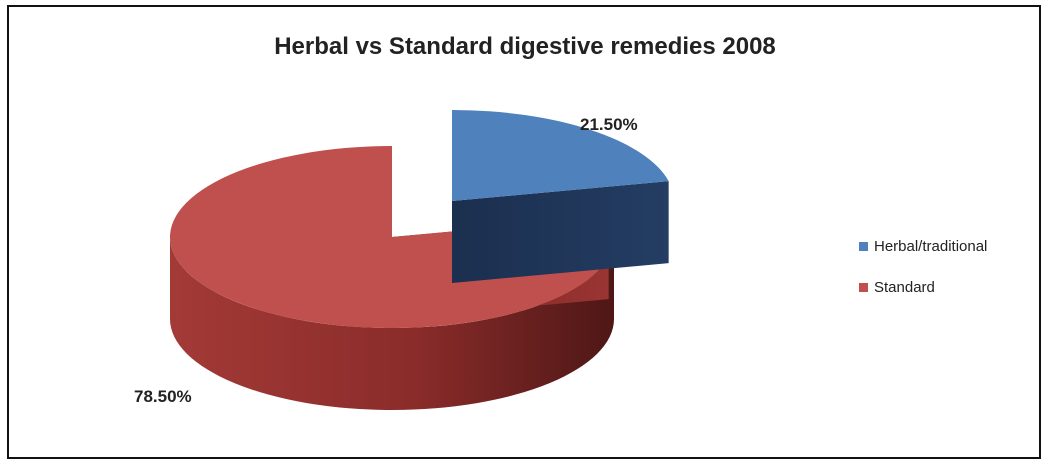 Image resolution: width=1050 pixels, height=462 pixels. I want to click on legend: Herbal/traditional Standard, so click(923, 277).